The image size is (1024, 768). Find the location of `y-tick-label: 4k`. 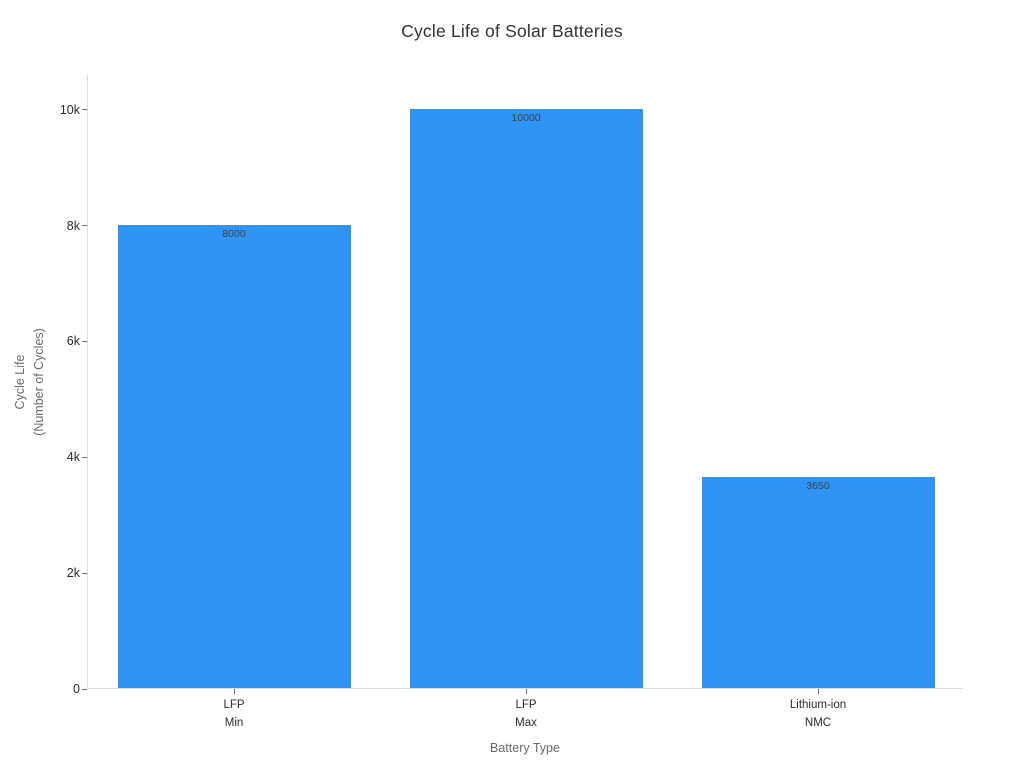

y-tick-label: 4k is located at coordinates (73, 457).